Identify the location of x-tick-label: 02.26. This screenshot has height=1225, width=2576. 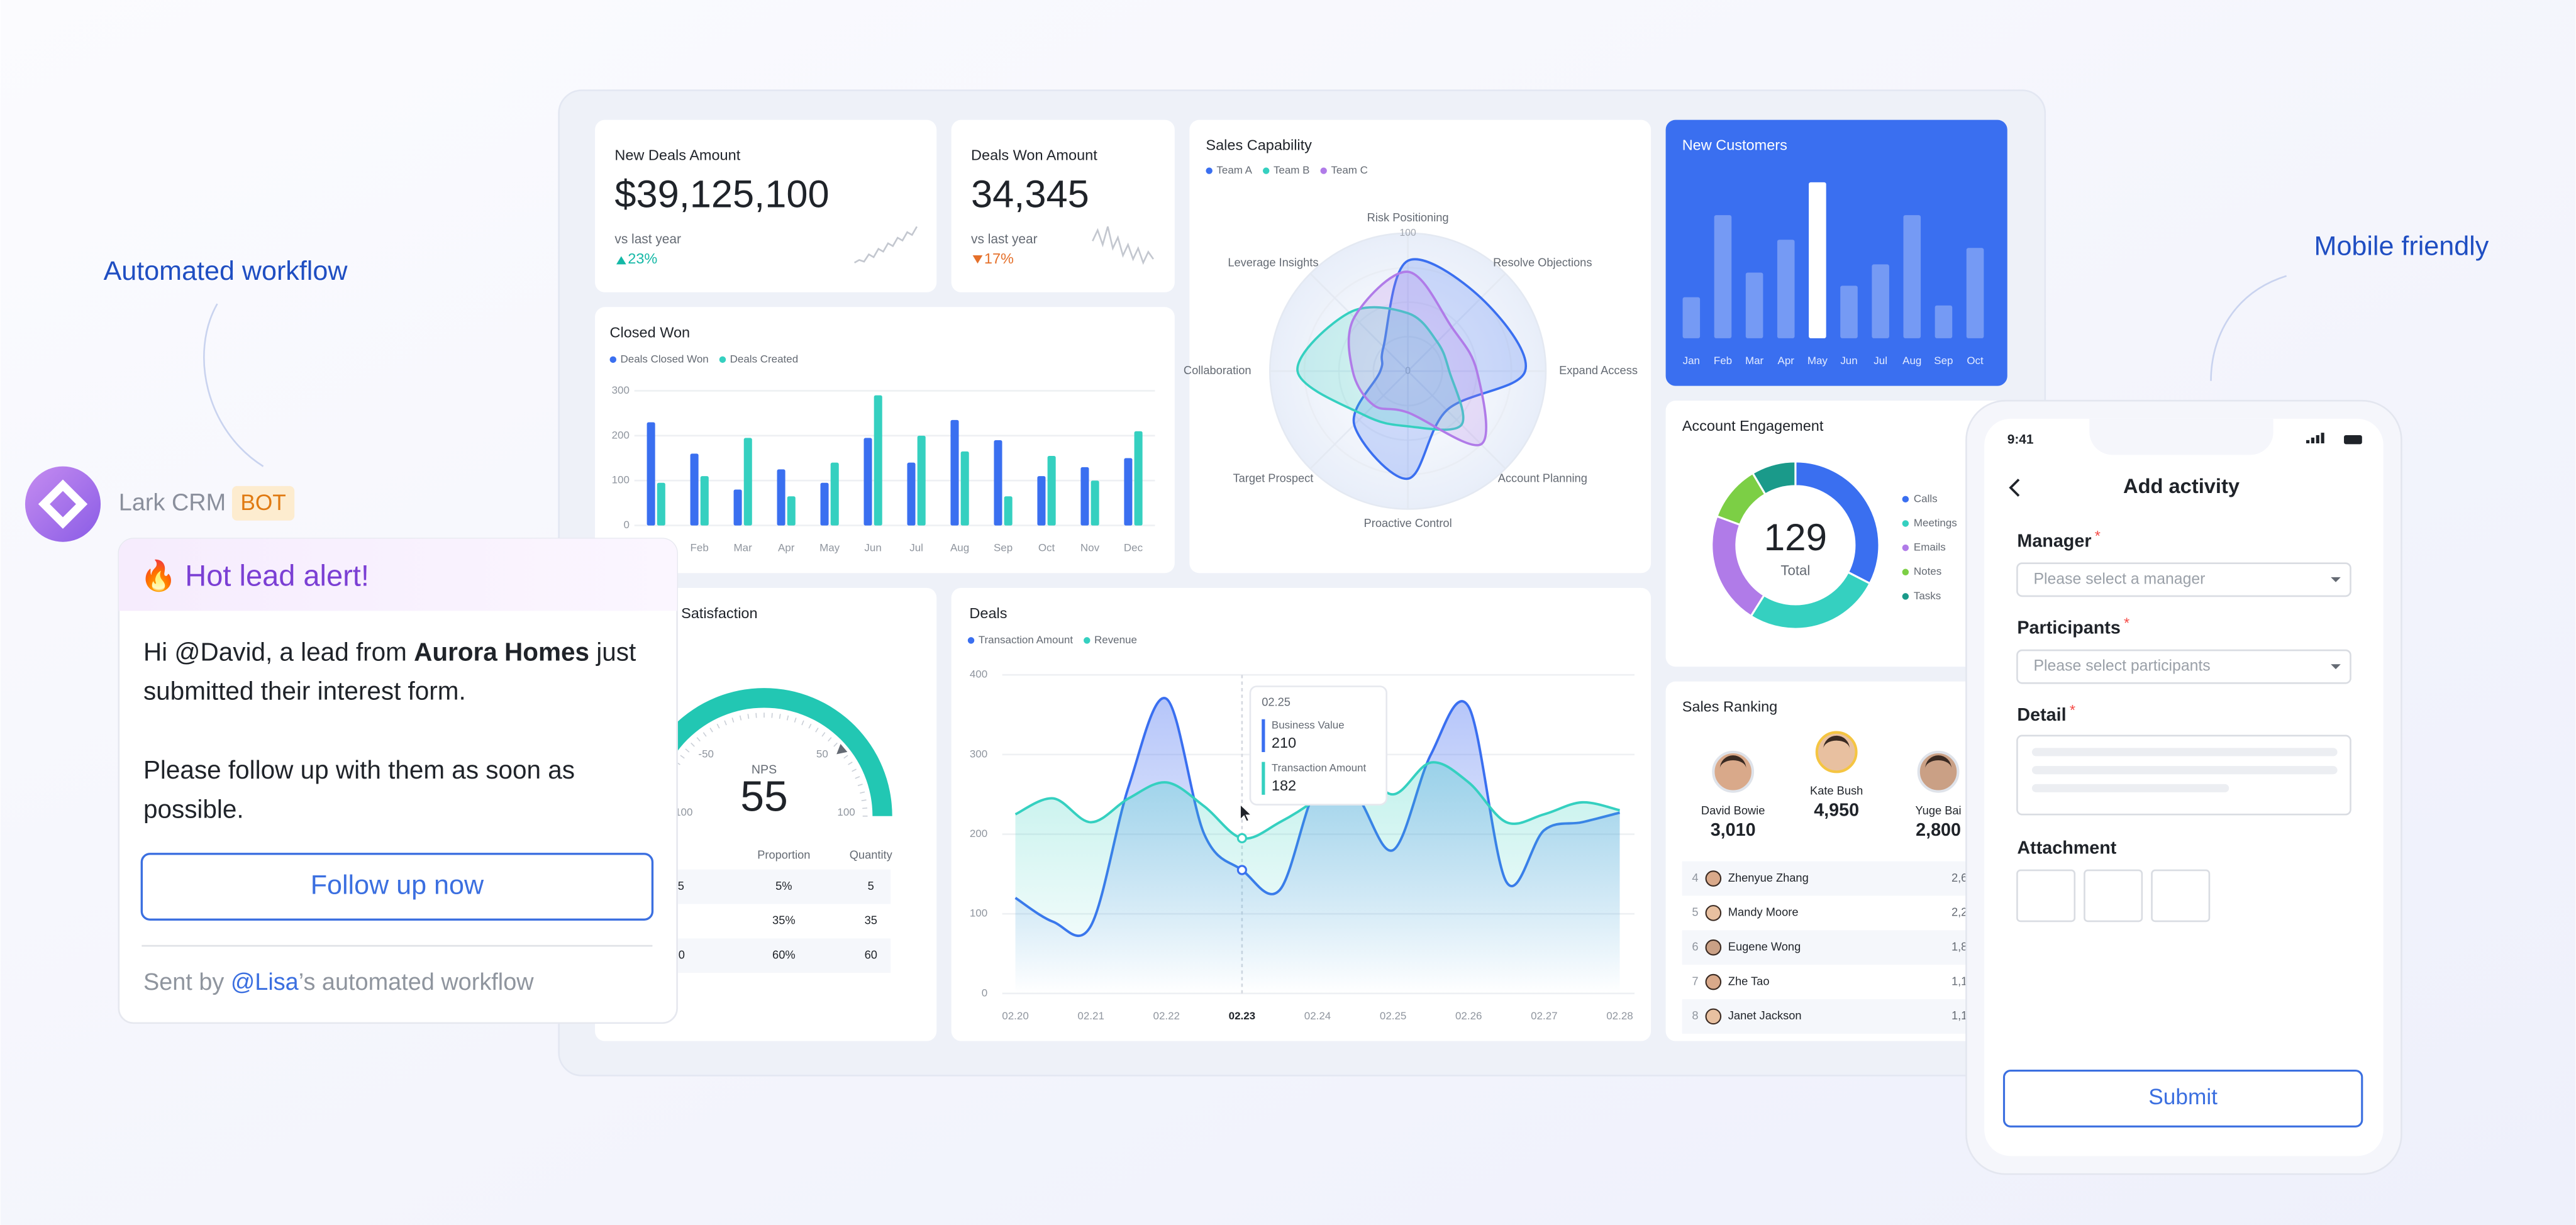
(1468, 1016).